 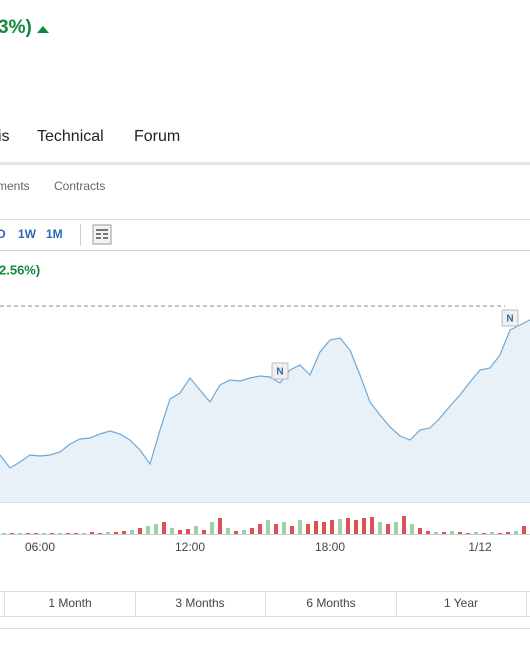 I want to click on tab: Forum, so click(x=157, y=136).